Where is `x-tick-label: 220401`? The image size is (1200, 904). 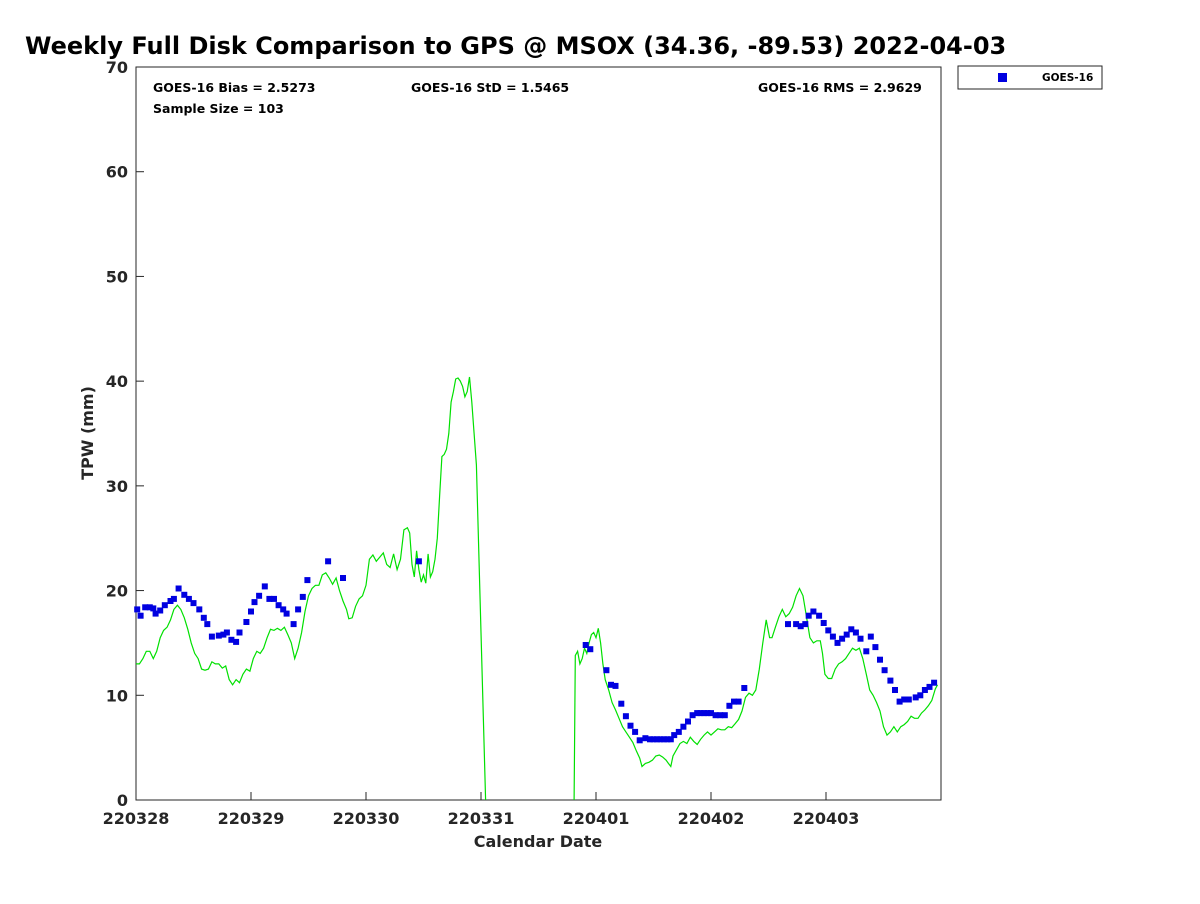 x-tick-label: 220401 is located at coordinates (596, 818).